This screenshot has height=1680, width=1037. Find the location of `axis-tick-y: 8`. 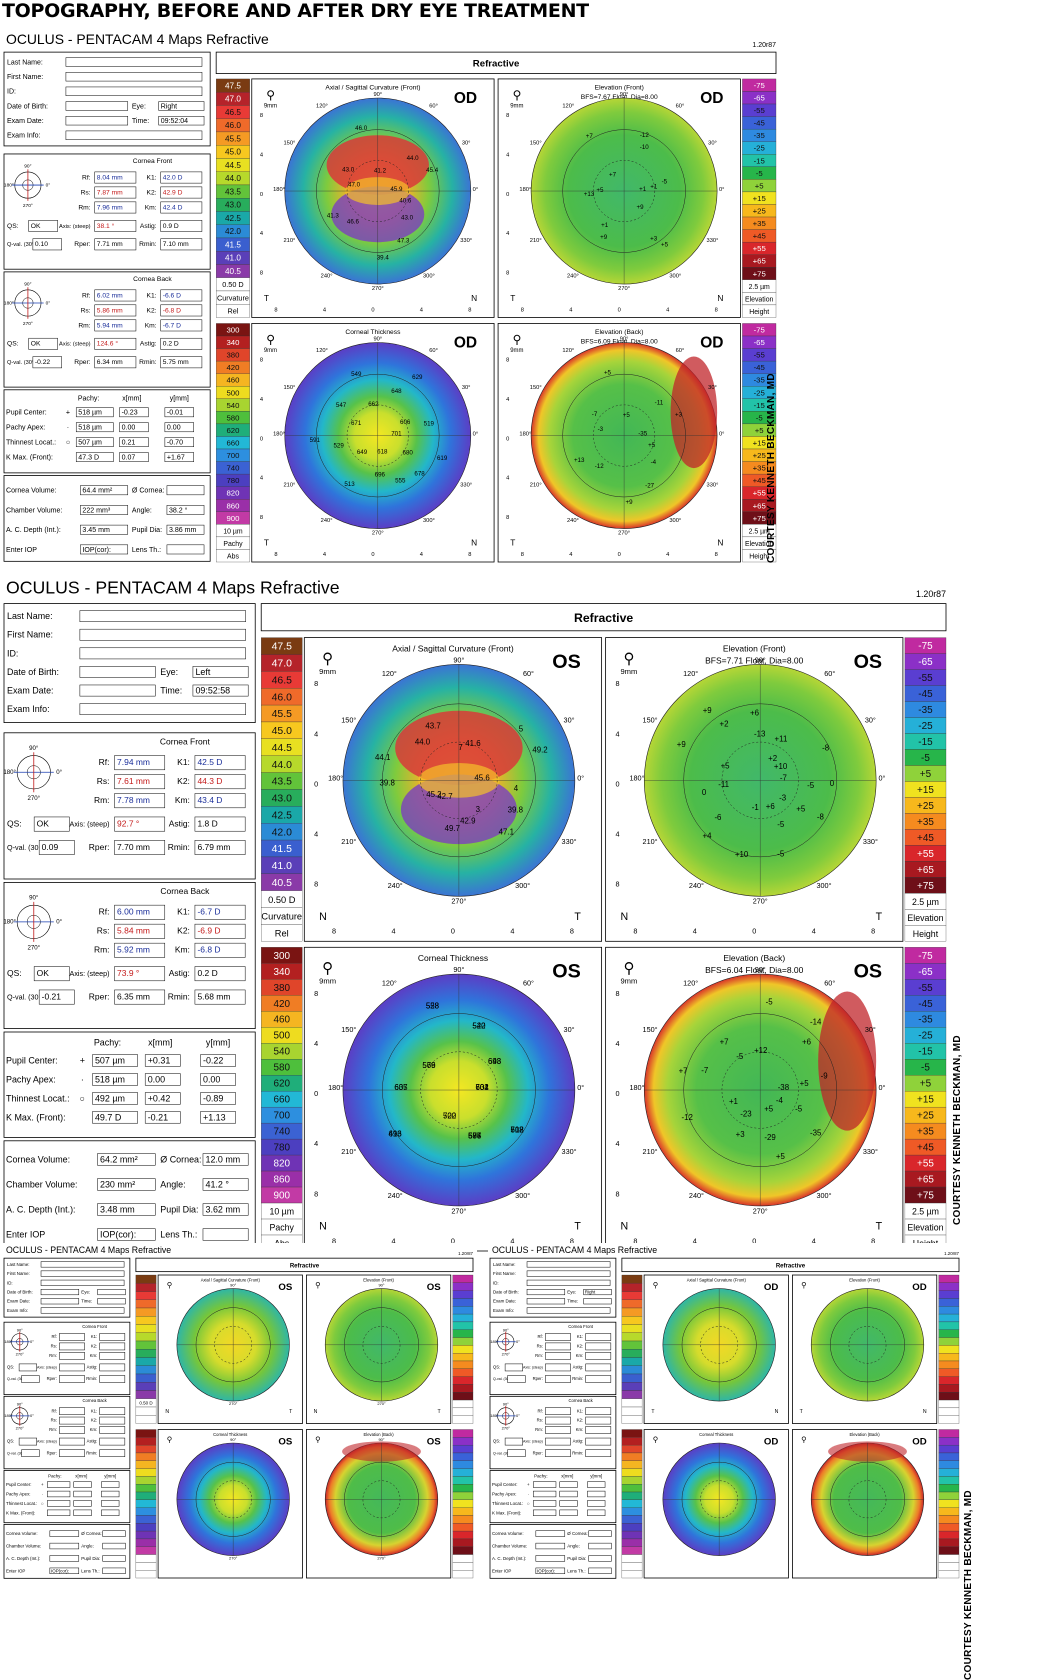

axis-tick-y: 8 is located at coordinates (507, 274).